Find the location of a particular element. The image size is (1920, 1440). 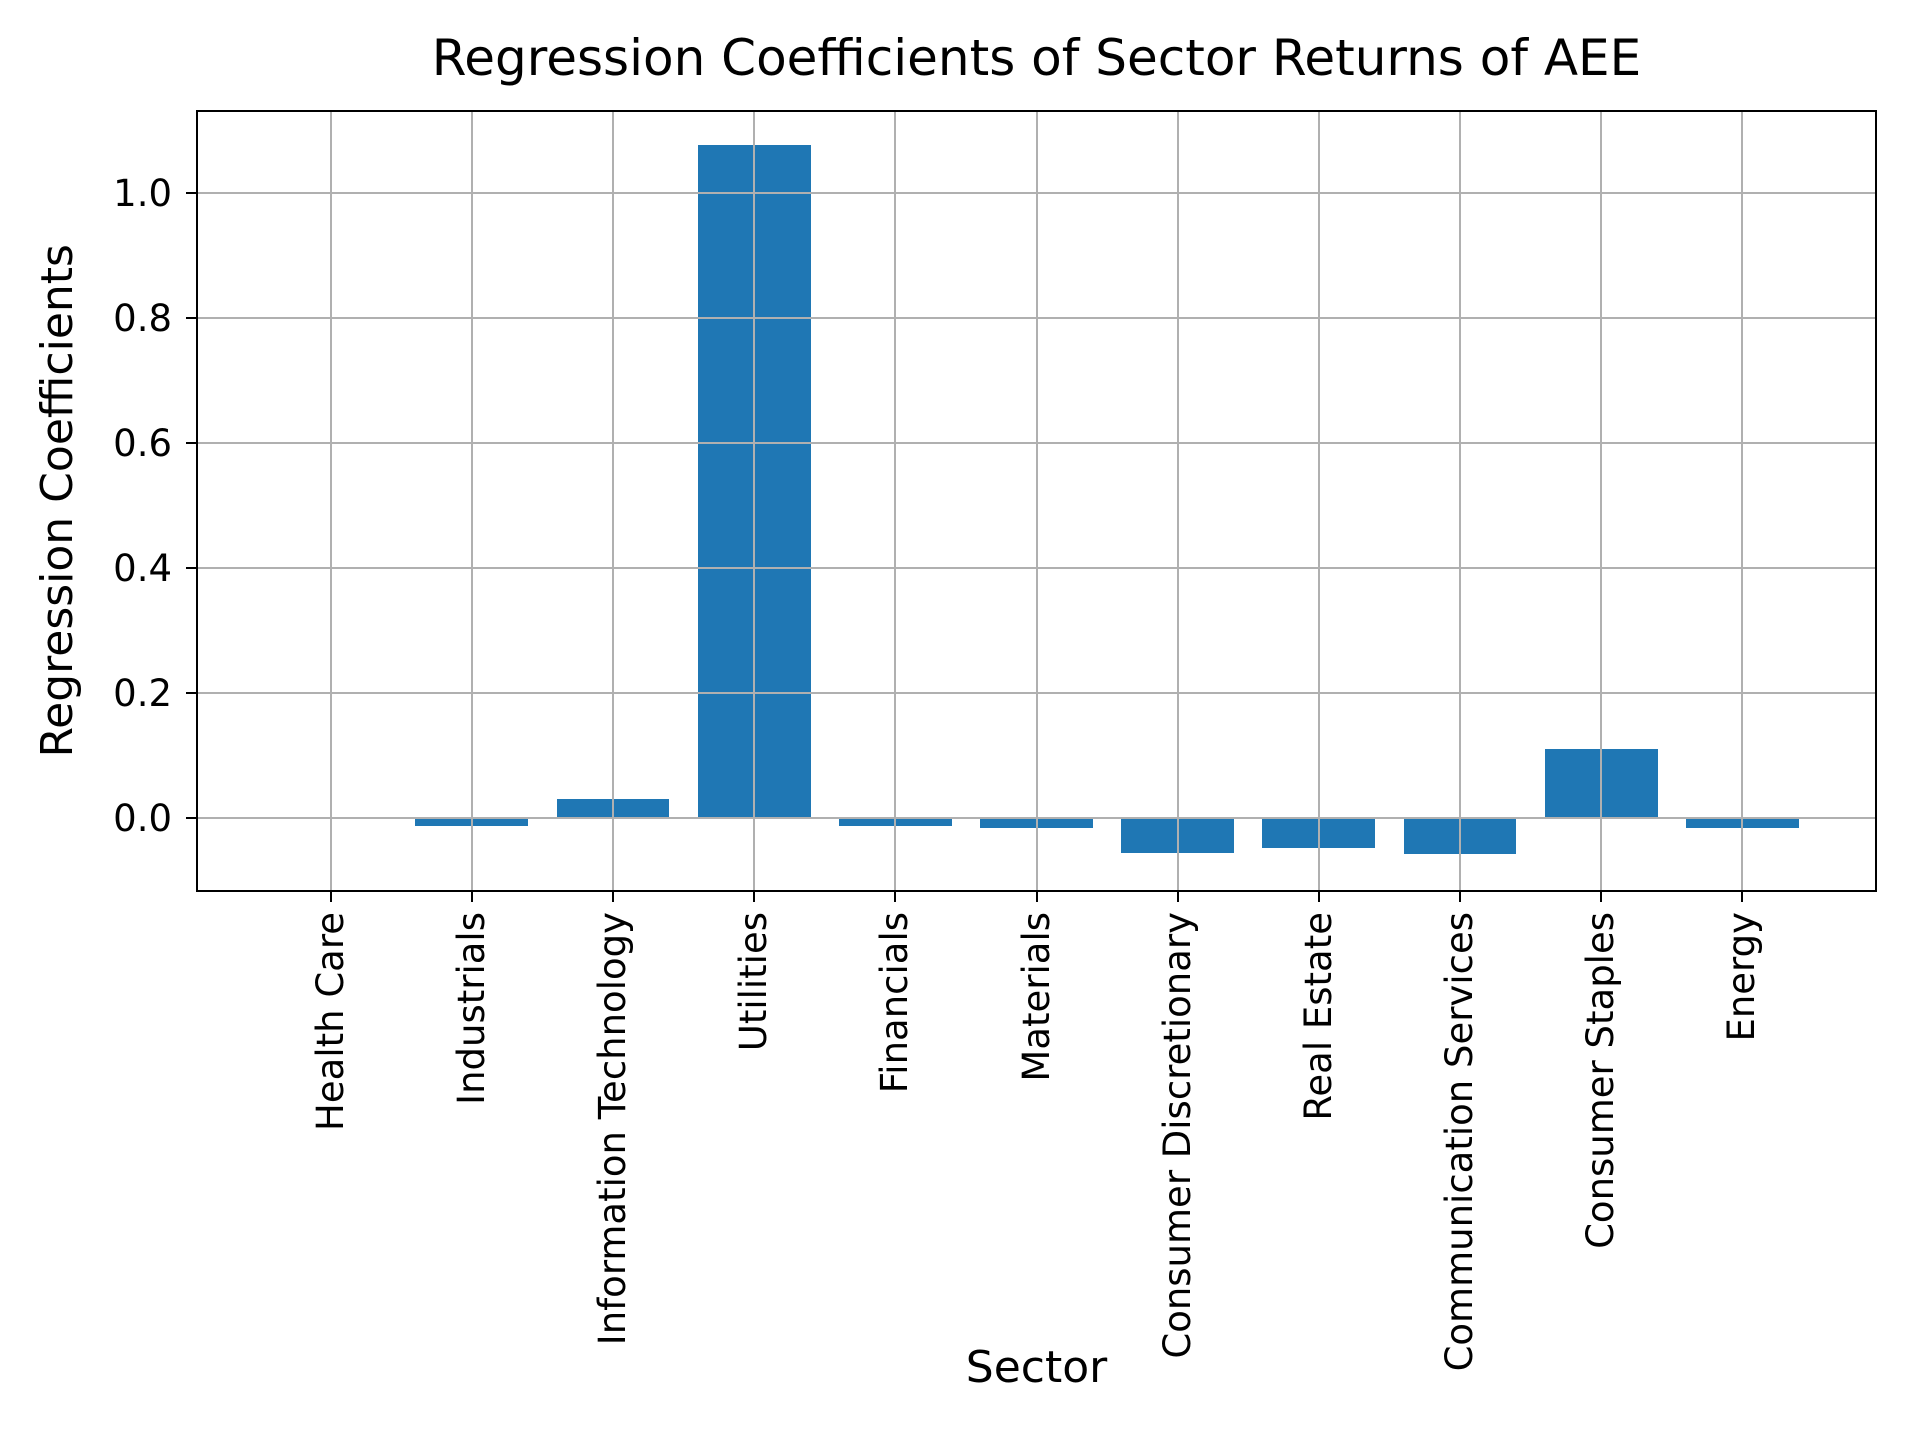

v-gridline-information-technology is located at coordinates (613, 501).